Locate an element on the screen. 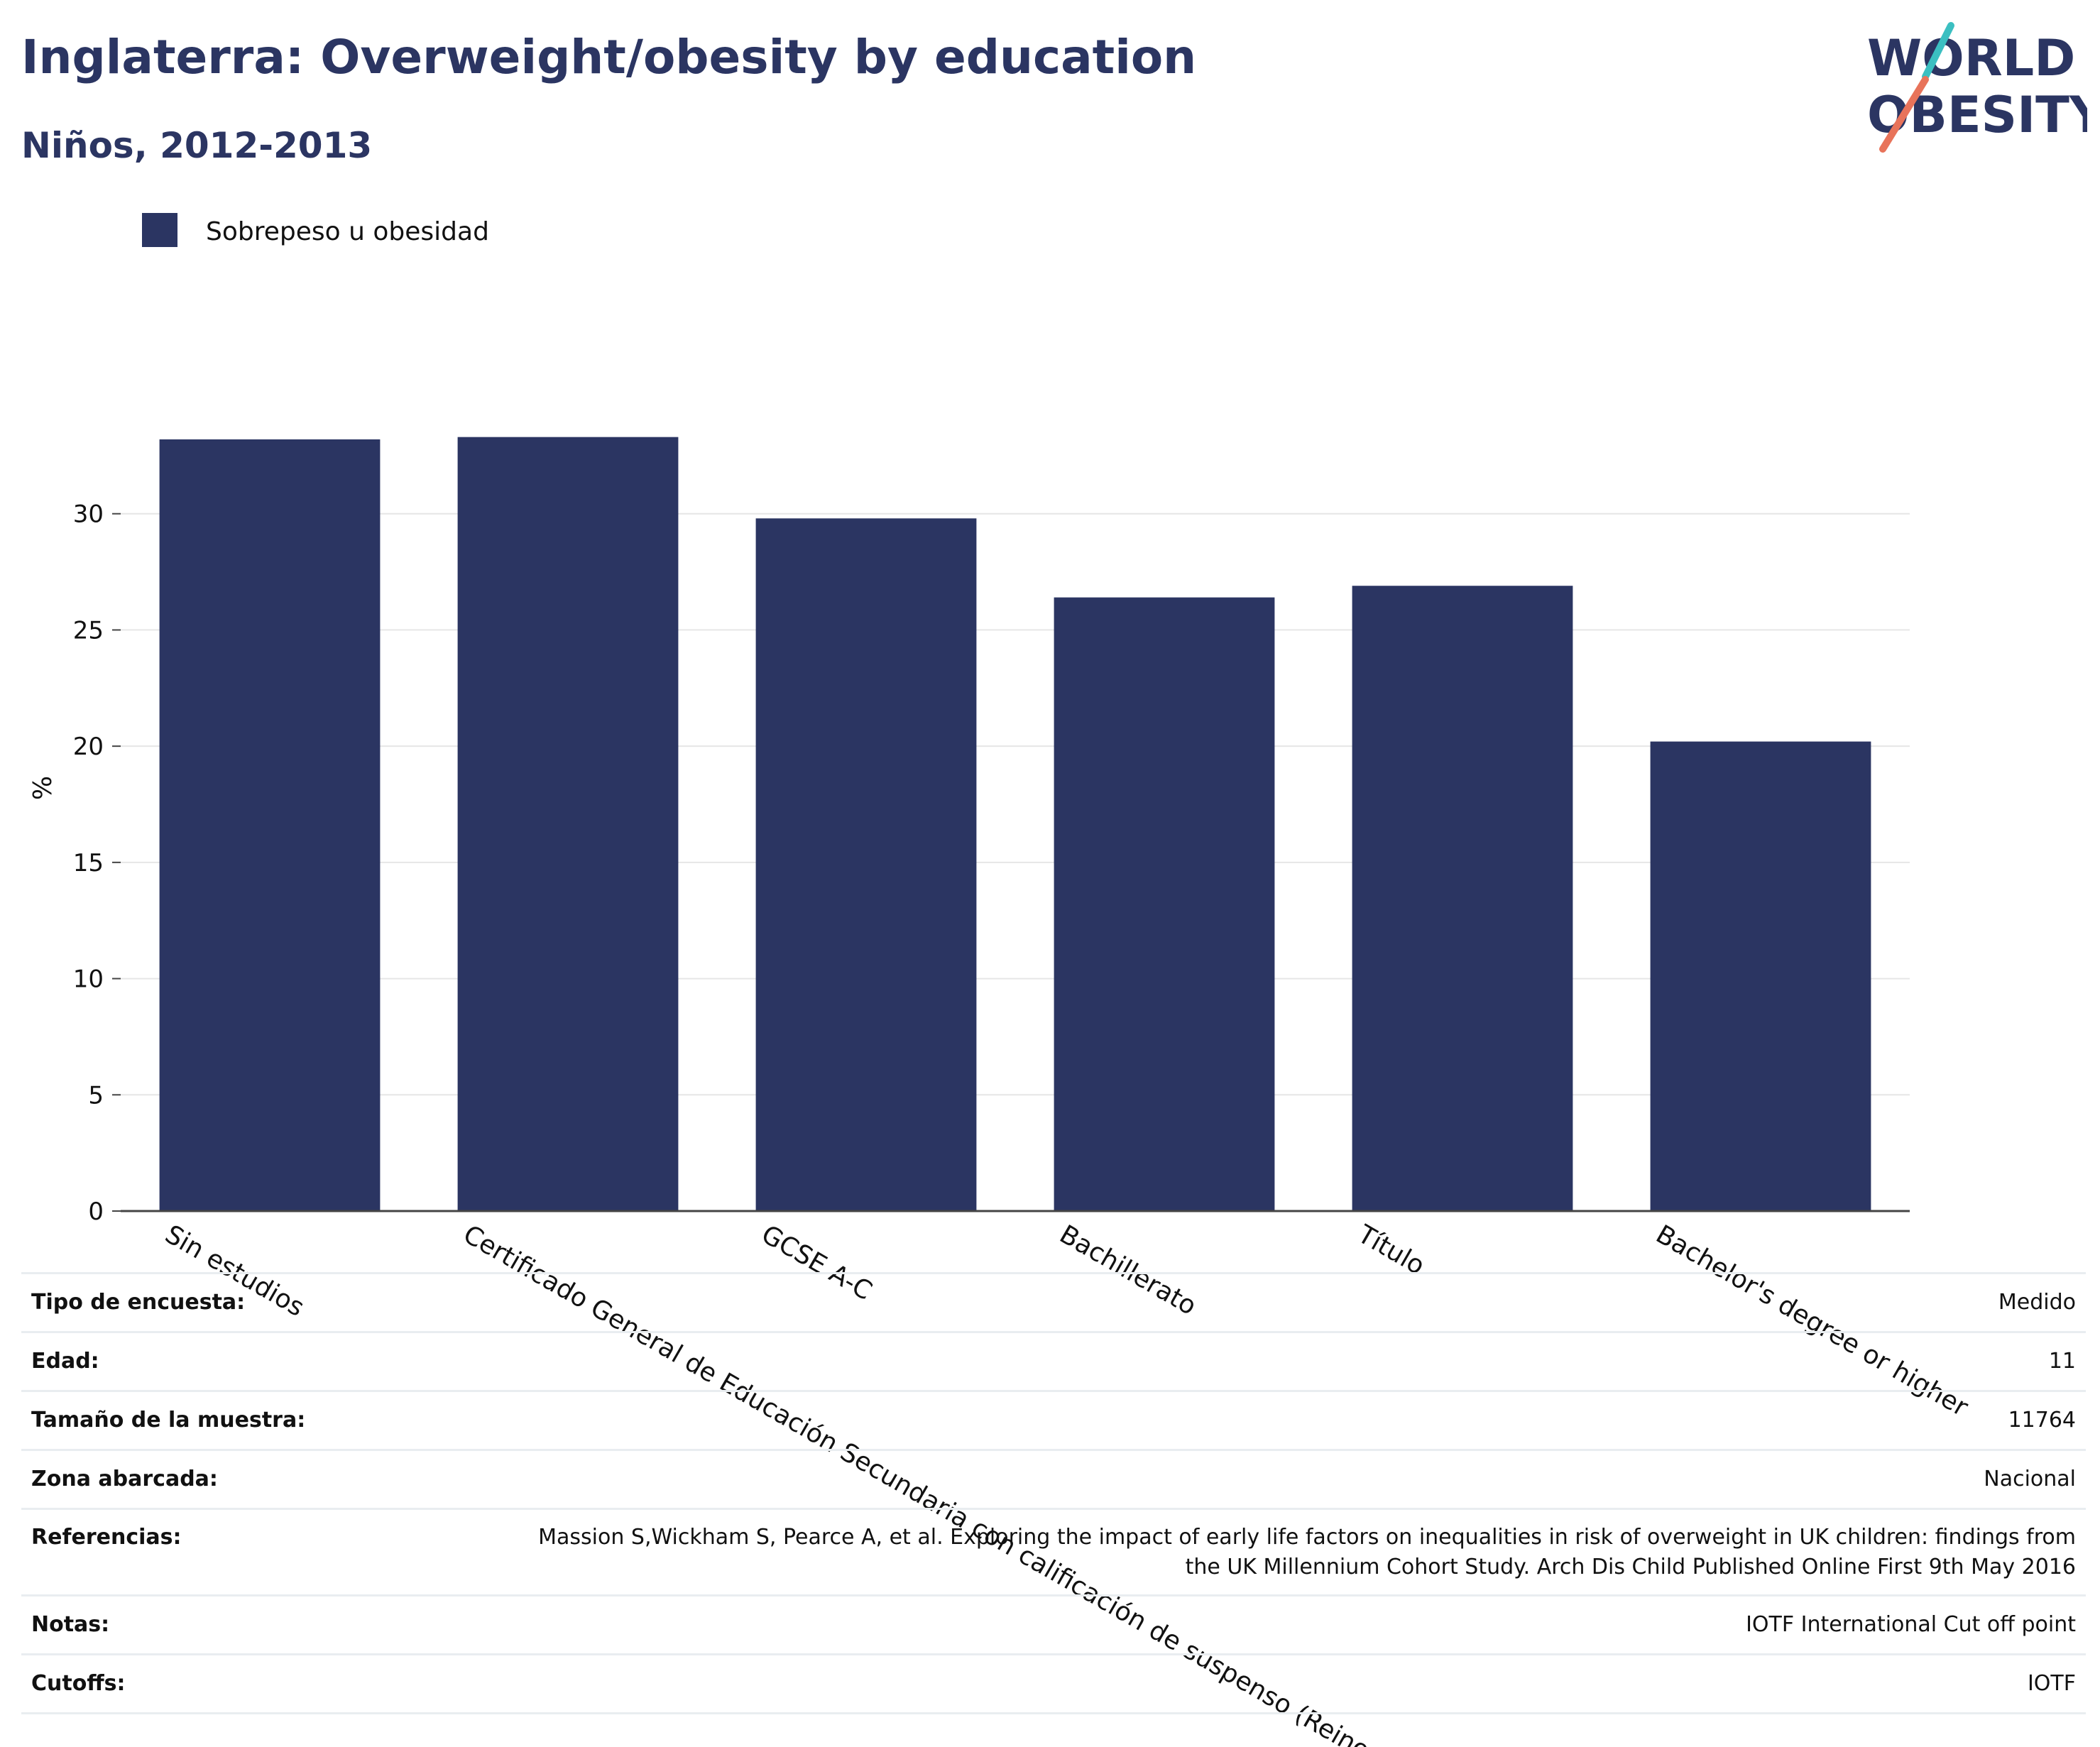 The image size is (2100, 1747). logo-coral-stroke is located at coordinates (1904, 114).